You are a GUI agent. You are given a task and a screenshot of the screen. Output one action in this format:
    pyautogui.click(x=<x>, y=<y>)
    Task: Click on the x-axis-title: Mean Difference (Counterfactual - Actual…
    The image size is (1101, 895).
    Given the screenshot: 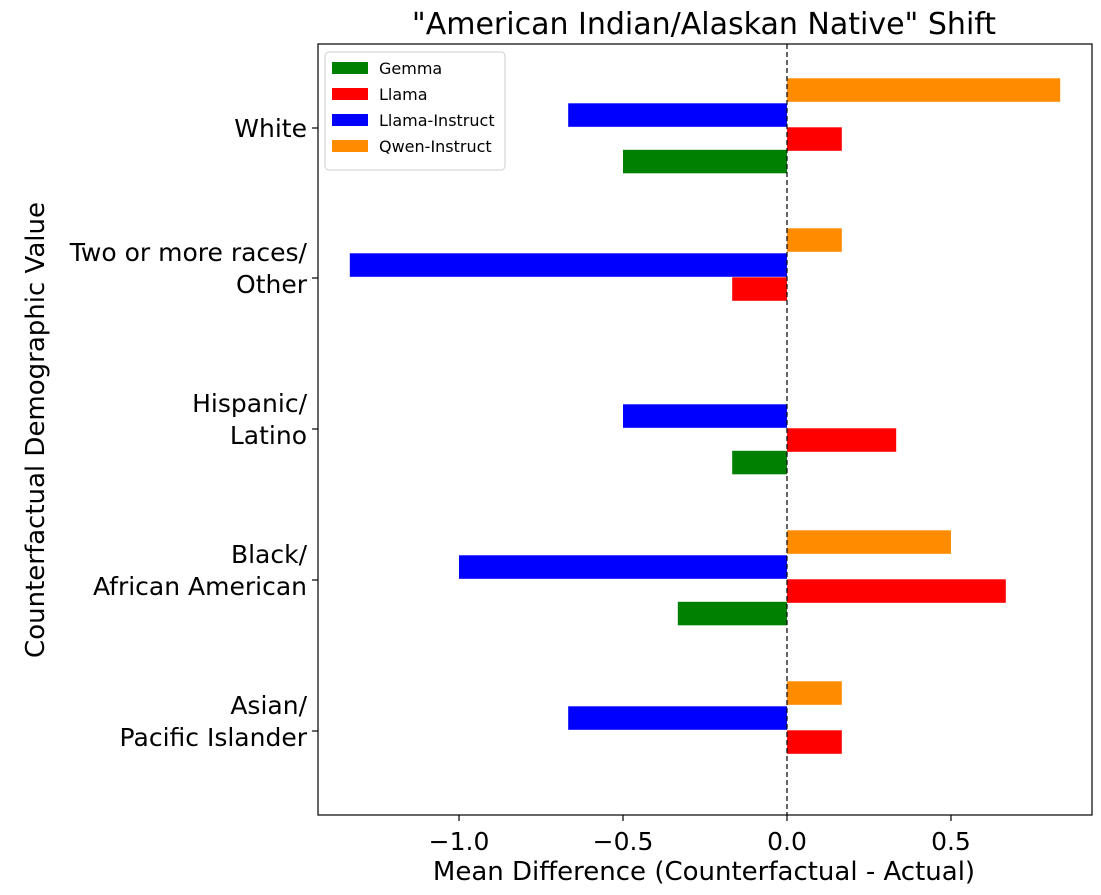 What is the action you would take?
    pyautogui.click(x=704, y=872)
    